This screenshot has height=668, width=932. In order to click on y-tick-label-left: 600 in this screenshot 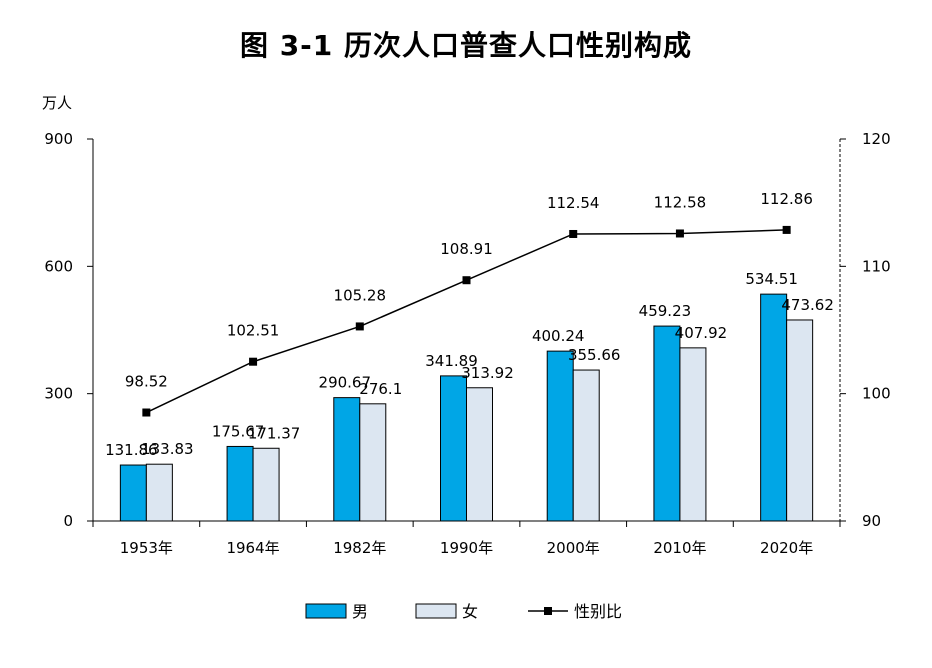, I will do `click(58, 266)`.